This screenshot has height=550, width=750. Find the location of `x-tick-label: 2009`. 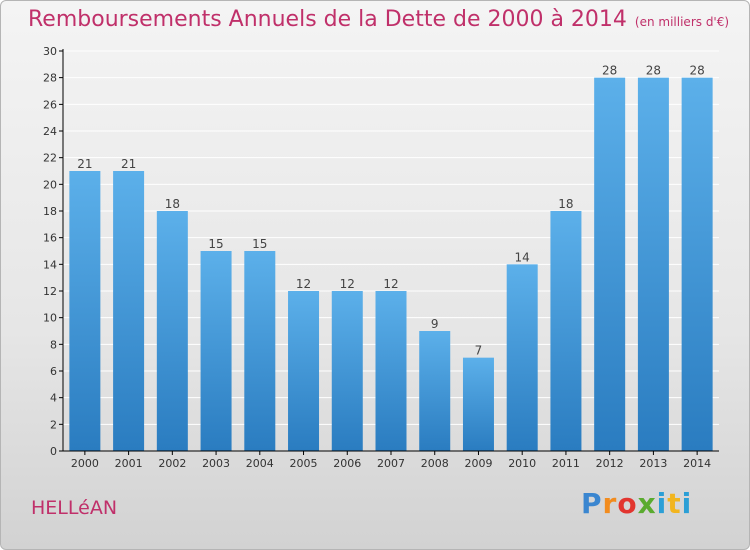

x-tick-label: 2009 is located at coordinates (478, 463).